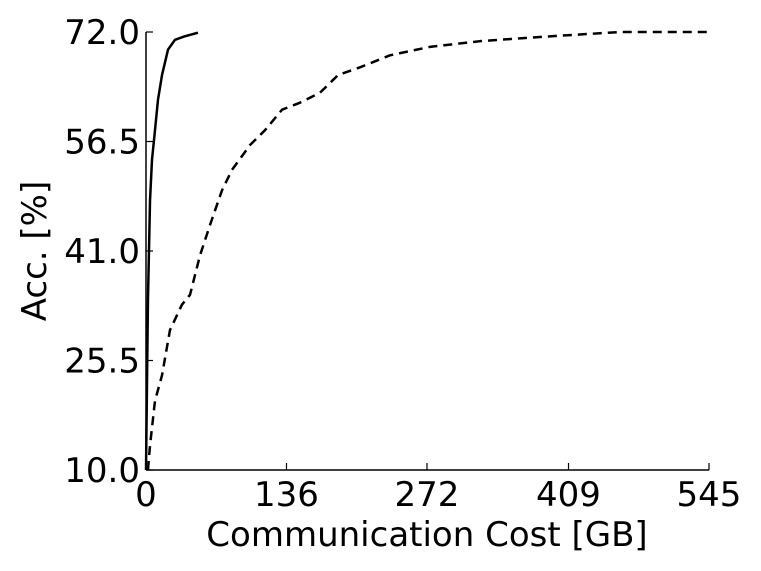 Image resolution: width=761 pixels, height=571 pixels. Describe the element at coordinates (568, 495) in the screenshot. I see `x-tick-label: 409` at that location.